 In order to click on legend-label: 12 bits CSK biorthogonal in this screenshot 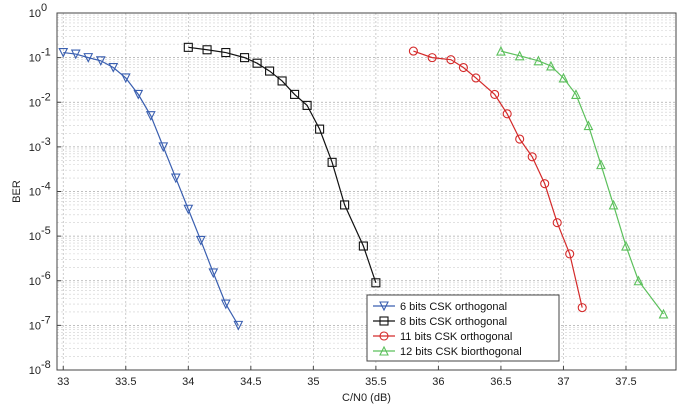, I will do `click(461, 352)`.